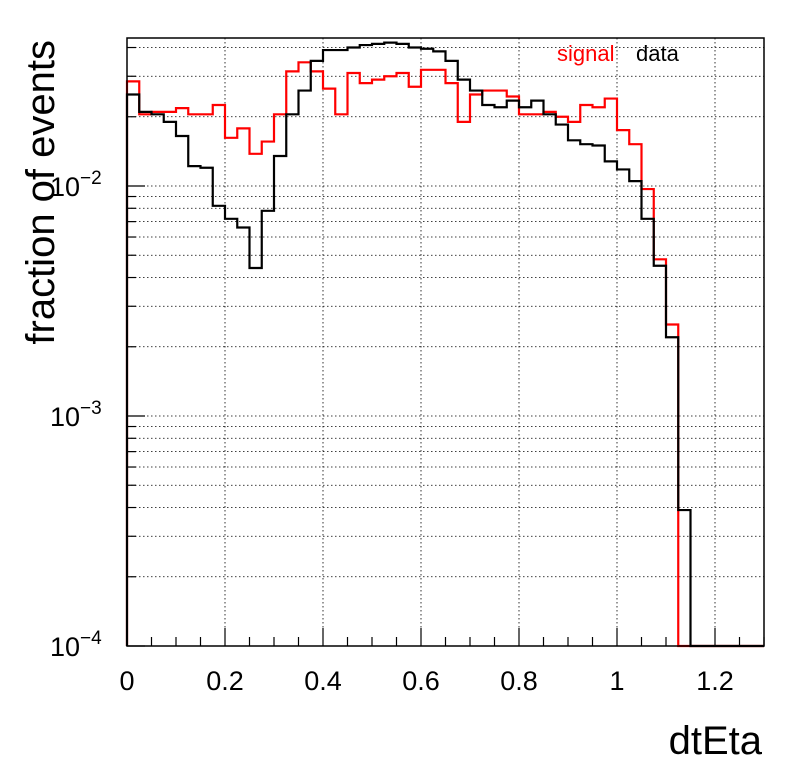  I want to click on x-tick-label: 1, so click(616, 681).